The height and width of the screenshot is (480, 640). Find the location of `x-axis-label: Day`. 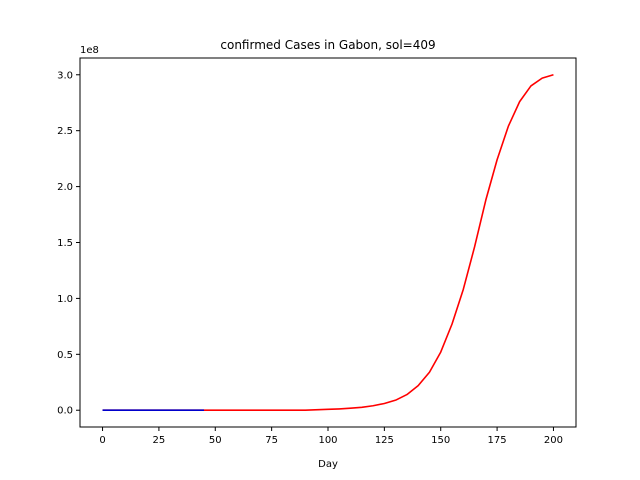

x-axis-label: Day is located at coordinates (328, 464).